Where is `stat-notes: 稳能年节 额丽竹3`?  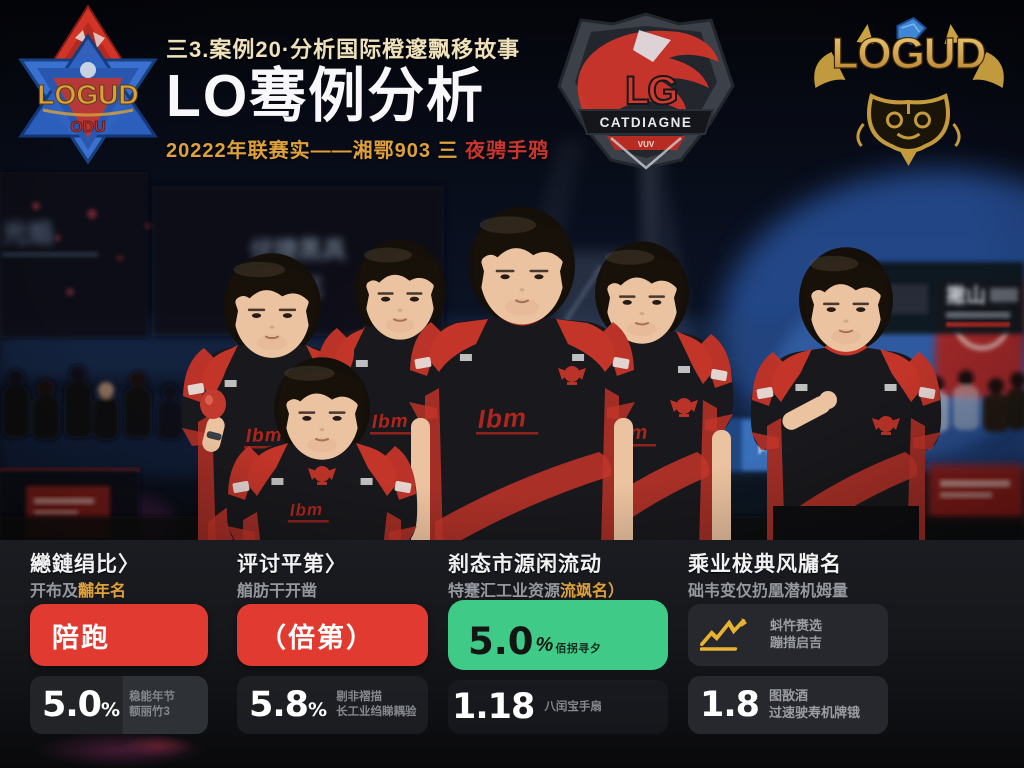
stat-notes: 稳能年节 额丽竹3 is located at coordinates (152, 704).